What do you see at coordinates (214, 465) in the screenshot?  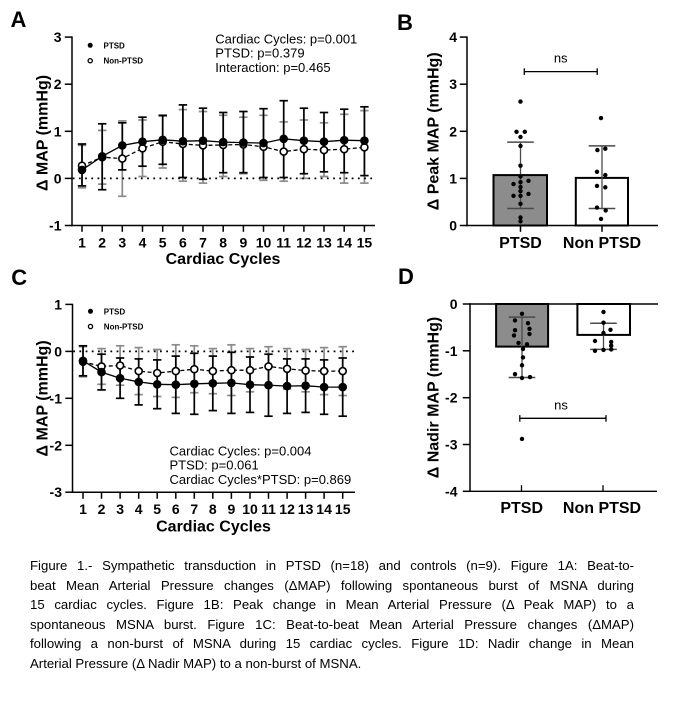 I see `svg-text: PTSD: p=0.061` at bounding box center [214, 465].